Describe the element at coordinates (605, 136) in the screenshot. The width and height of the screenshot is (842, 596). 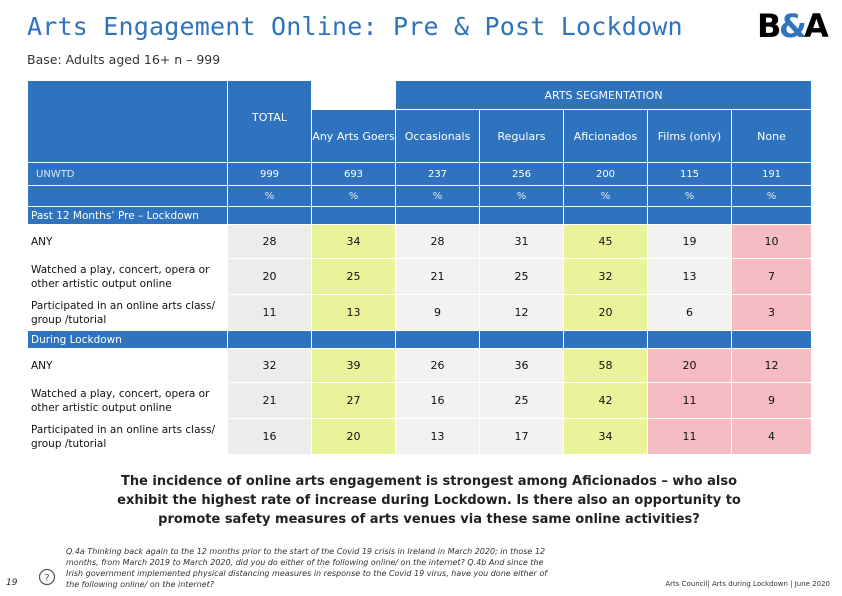
I see `col-header-aficionados: Aficionados` at that location.